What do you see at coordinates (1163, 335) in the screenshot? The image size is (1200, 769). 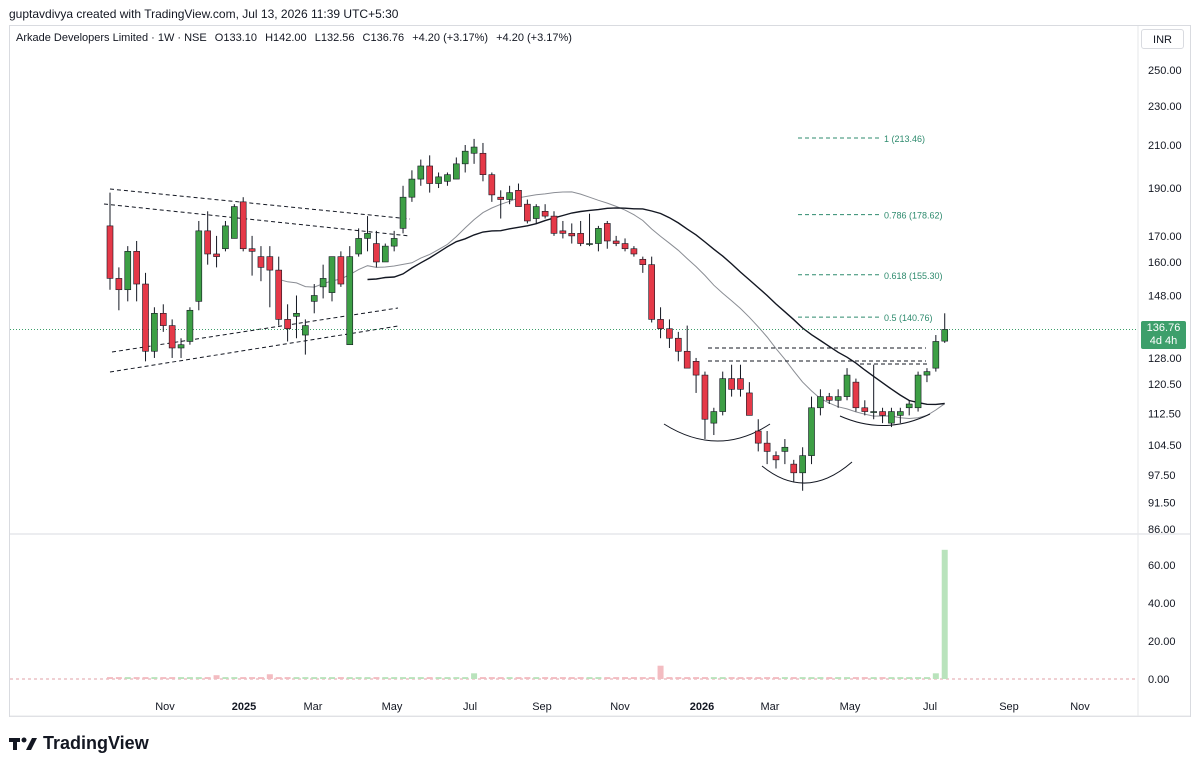 I see `last-price-tag: 136.76 4d 4h` at bounding box center [1163, 335].